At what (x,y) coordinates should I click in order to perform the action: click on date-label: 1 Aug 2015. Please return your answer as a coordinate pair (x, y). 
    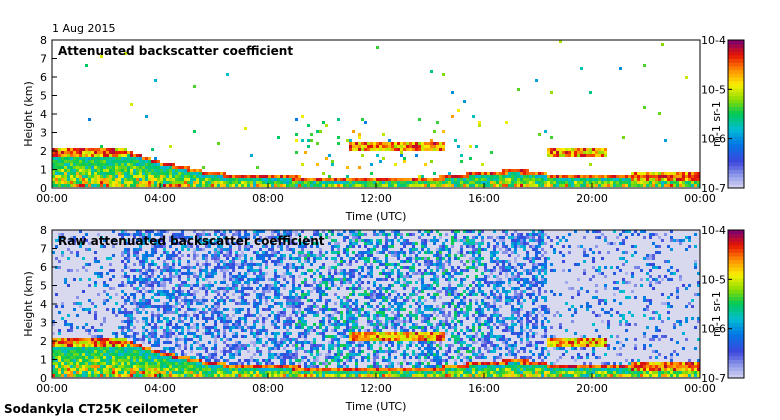
    Looking at the image, I should click on (83, 28).